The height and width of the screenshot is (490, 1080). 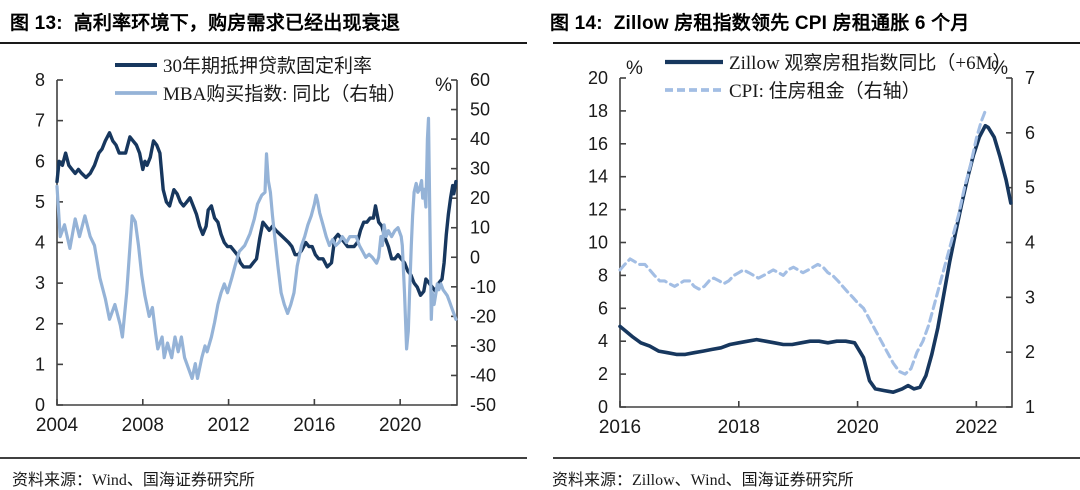 What do you see at coordinates (483, 287) in the screenshot?
I see `right-axis-tick-label: -10` at bounding box center [483, 287].